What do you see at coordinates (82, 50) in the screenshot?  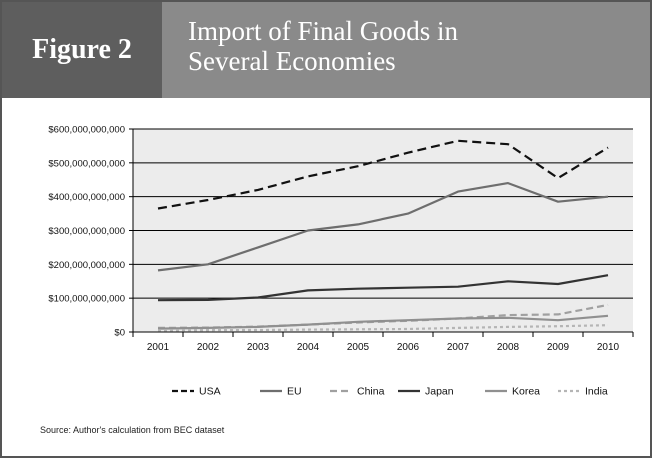 I see `figure-number: Figure 2` at bounding box center [82, 50].